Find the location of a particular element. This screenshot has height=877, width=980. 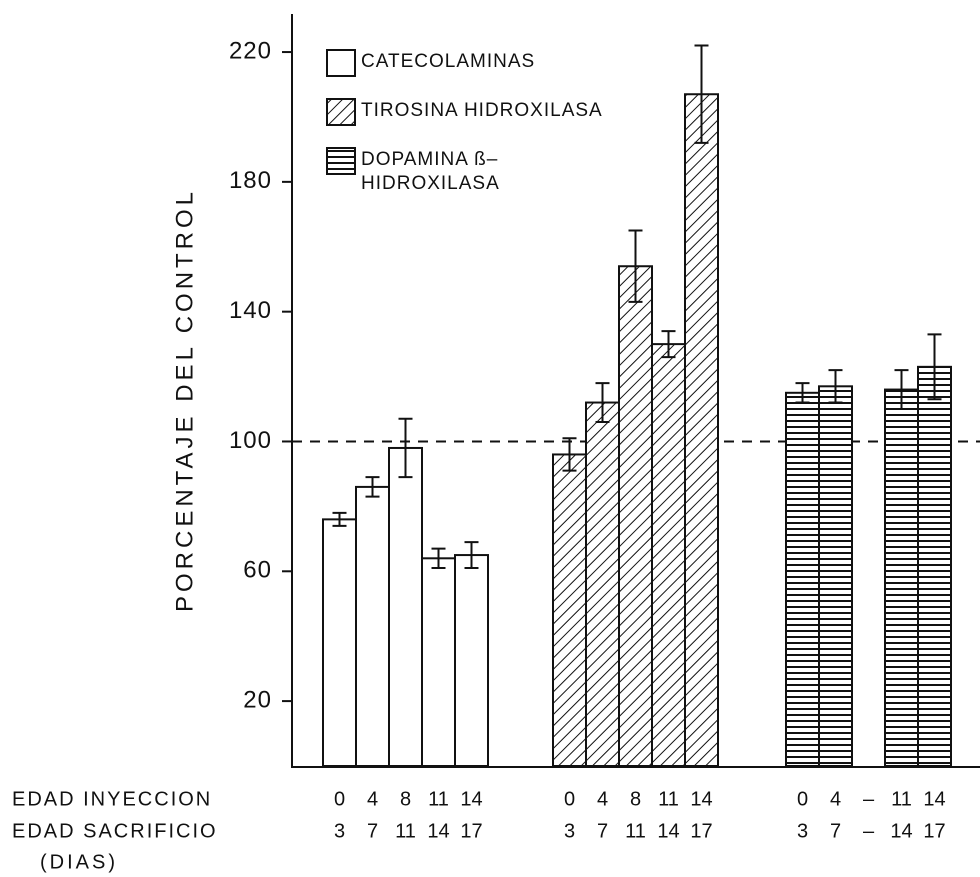

unit-label: (DIAS) is located at coordinates (79, 862).